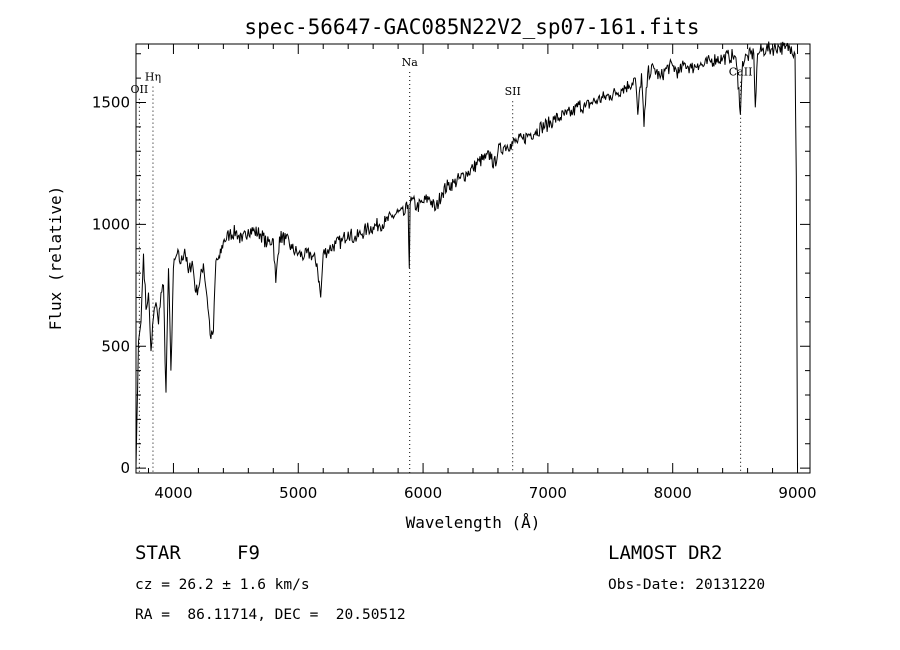  What do you see at coordinates (111, 103) in the screenshot?
I see `y-tick-label: 1500` at bounding box center [111, 103].